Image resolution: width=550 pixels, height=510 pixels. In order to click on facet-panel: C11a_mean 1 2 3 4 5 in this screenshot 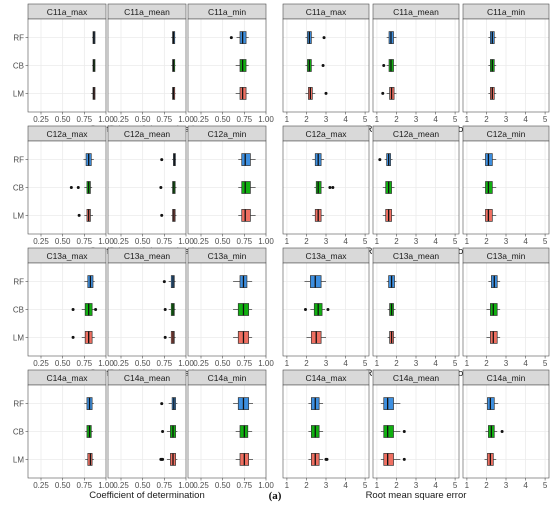, I will do `click(416, 63)`.